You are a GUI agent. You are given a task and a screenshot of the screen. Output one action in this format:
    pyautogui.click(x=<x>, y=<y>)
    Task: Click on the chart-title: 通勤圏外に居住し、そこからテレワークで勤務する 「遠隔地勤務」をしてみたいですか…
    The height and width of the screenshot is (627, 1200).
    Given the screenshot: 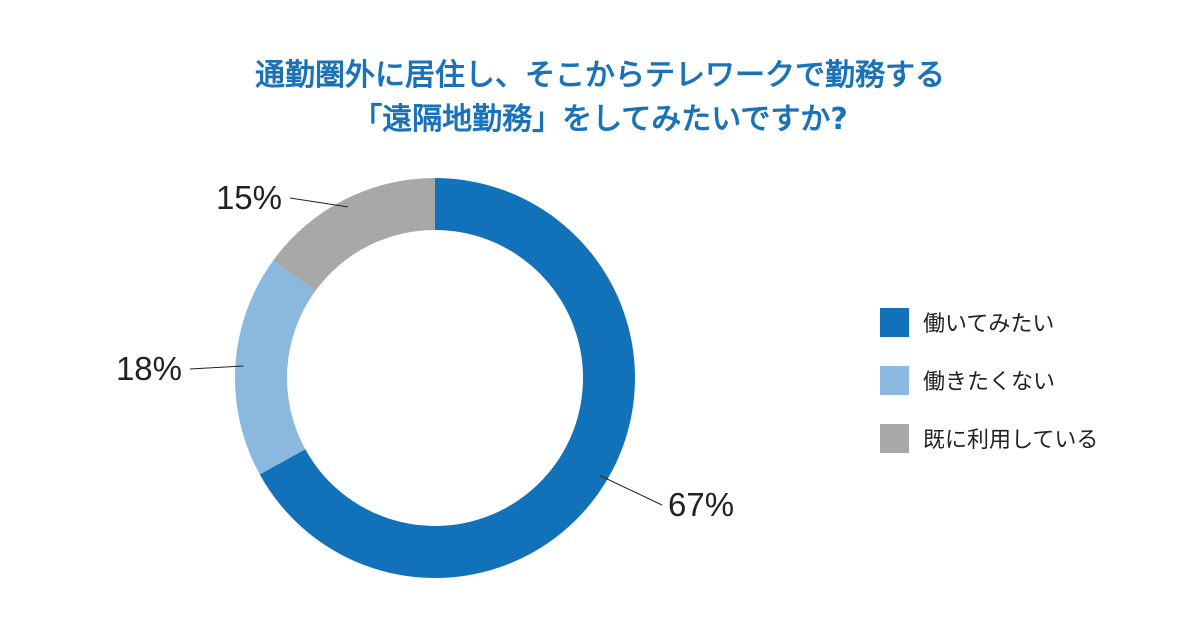 What is the action you would take?
    pyautogui.click(x=600, y=98)
    